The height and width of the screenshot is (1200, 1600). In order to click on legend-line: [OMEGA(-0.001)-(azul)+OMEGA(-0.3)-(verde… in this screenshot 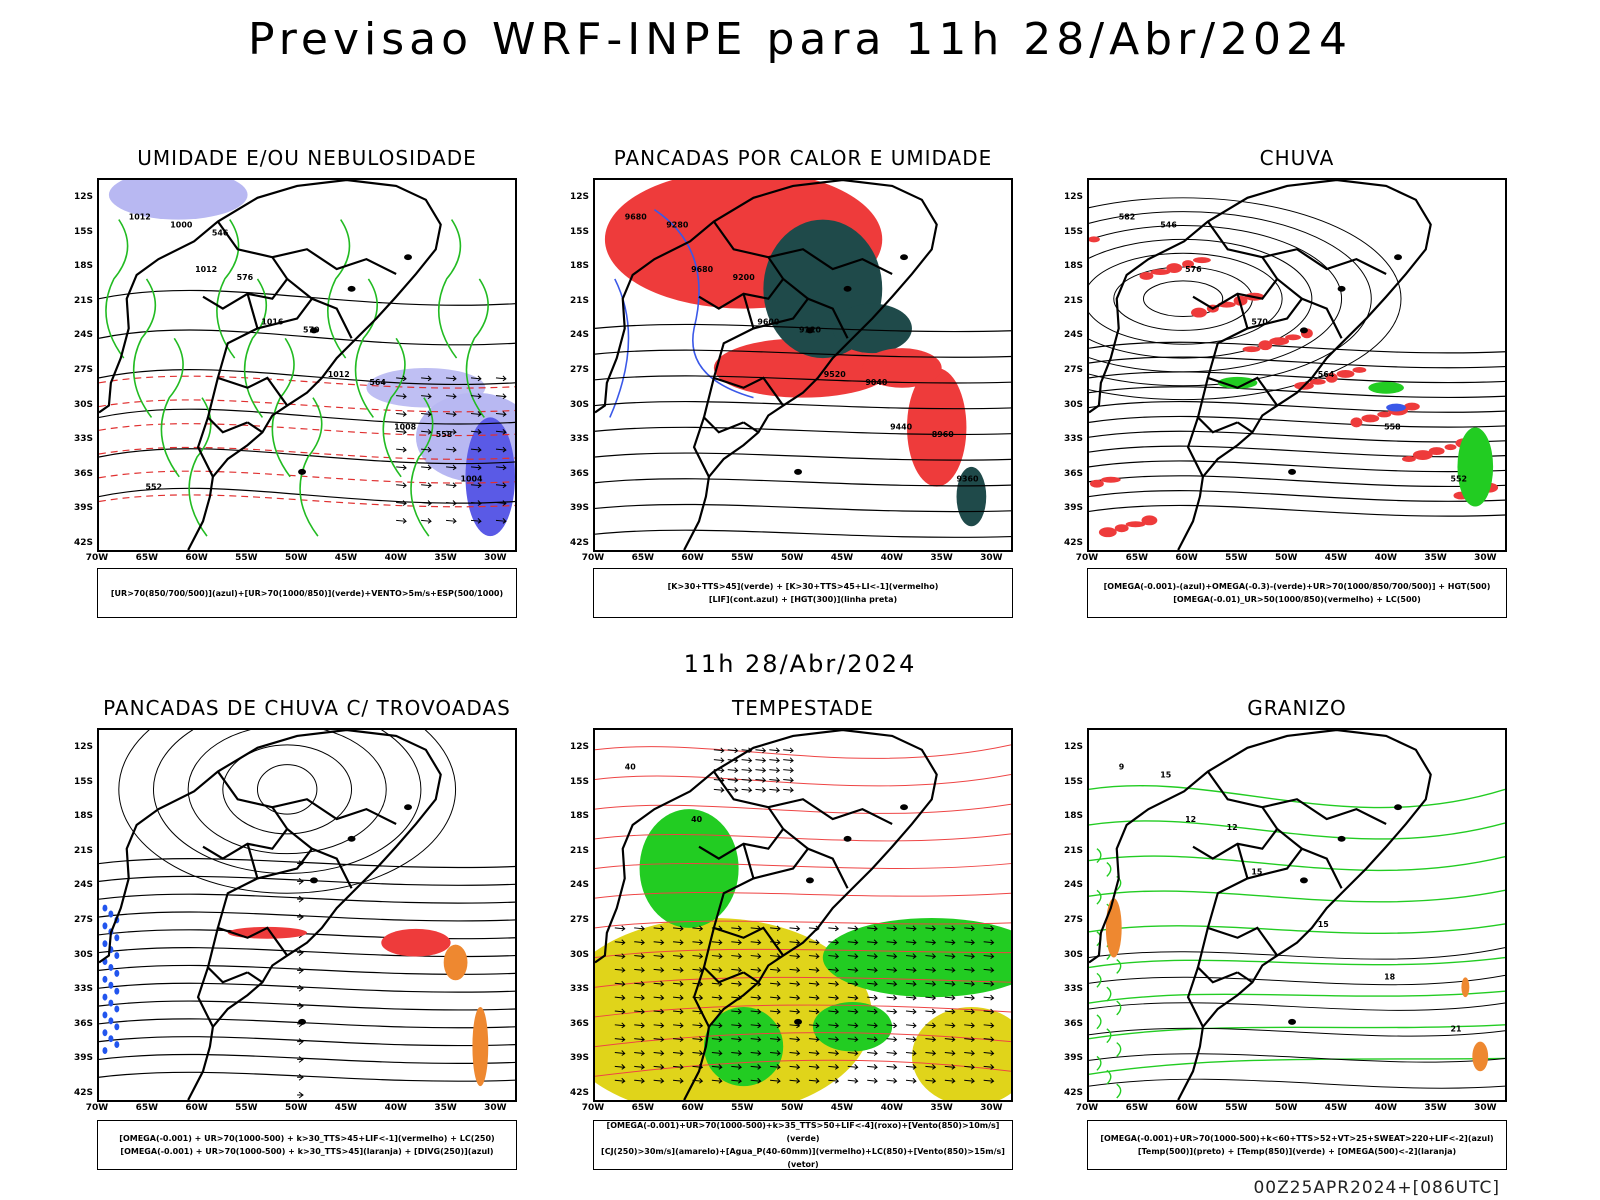, I will do `click(1297, 586)`.